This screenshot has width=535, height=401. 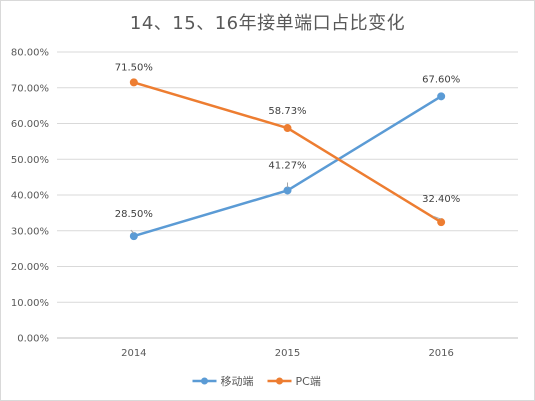 I want to click on y-tick-label: 70.00%, so click(x=30, y=88).